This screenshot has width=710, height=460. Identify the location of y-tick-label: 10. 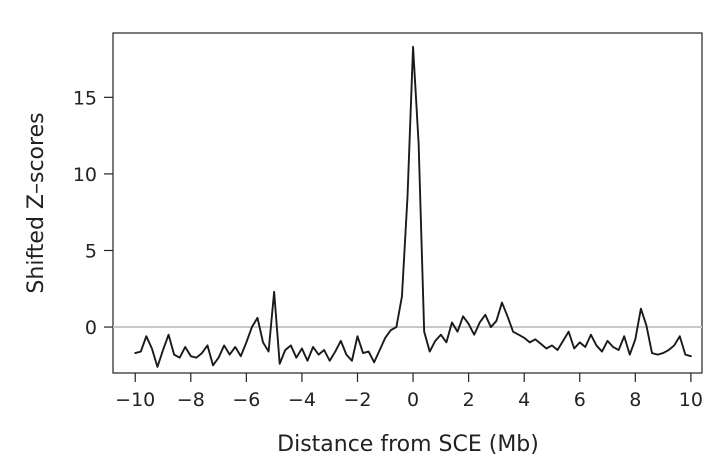
(85, 175).